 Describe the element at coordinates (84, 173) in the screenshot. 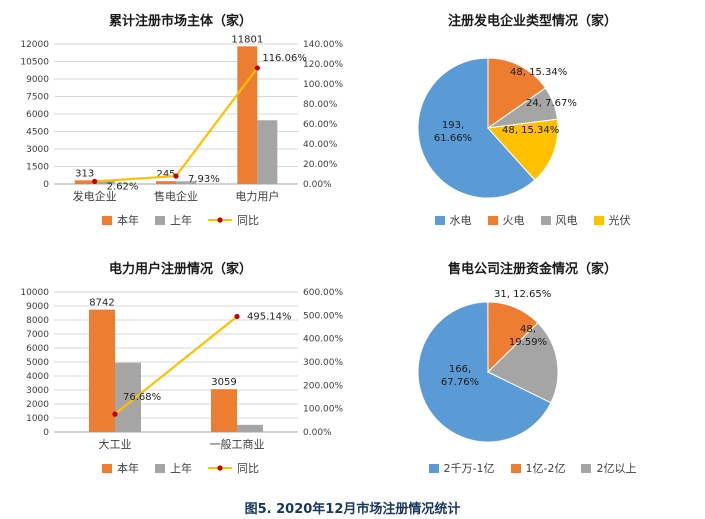

I see `bar-value-label: 313` at that location.